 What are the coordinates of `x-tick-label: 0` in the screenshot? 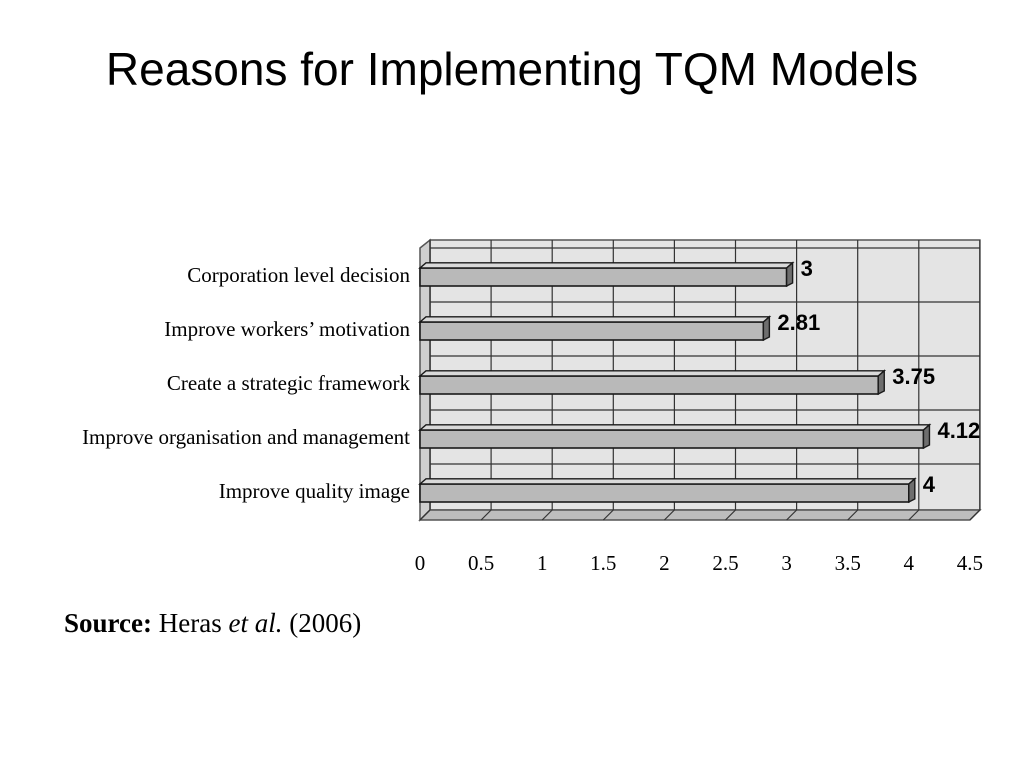 It's located at (420, 563).